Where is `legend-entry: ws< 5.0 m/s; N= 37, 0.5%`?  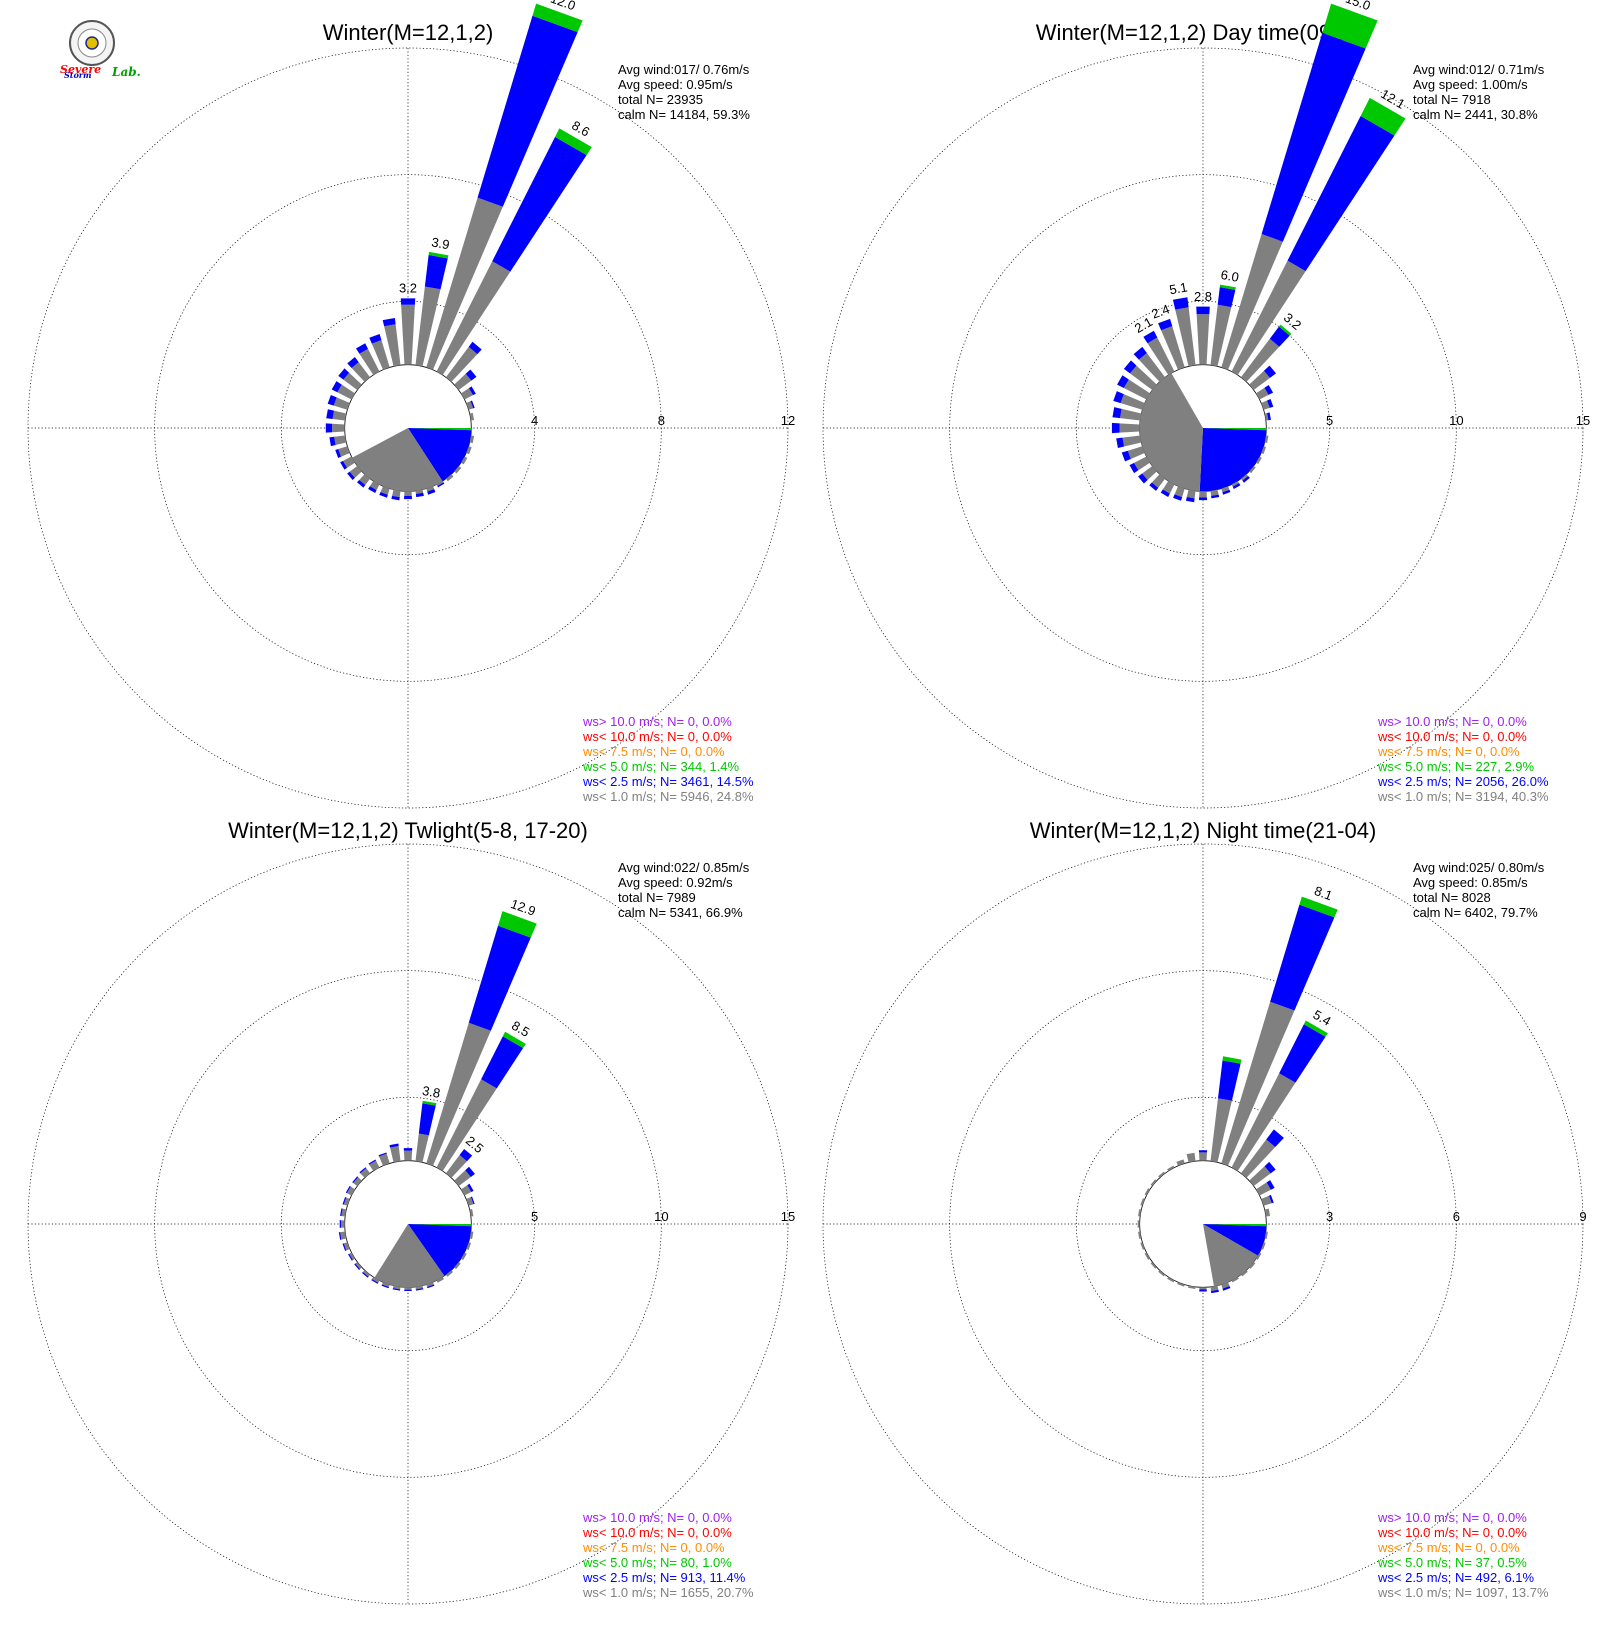
legend-entry: ws< 5.0 m/s; N= 37, 0.5% is located at coordinates (1452, 1562).